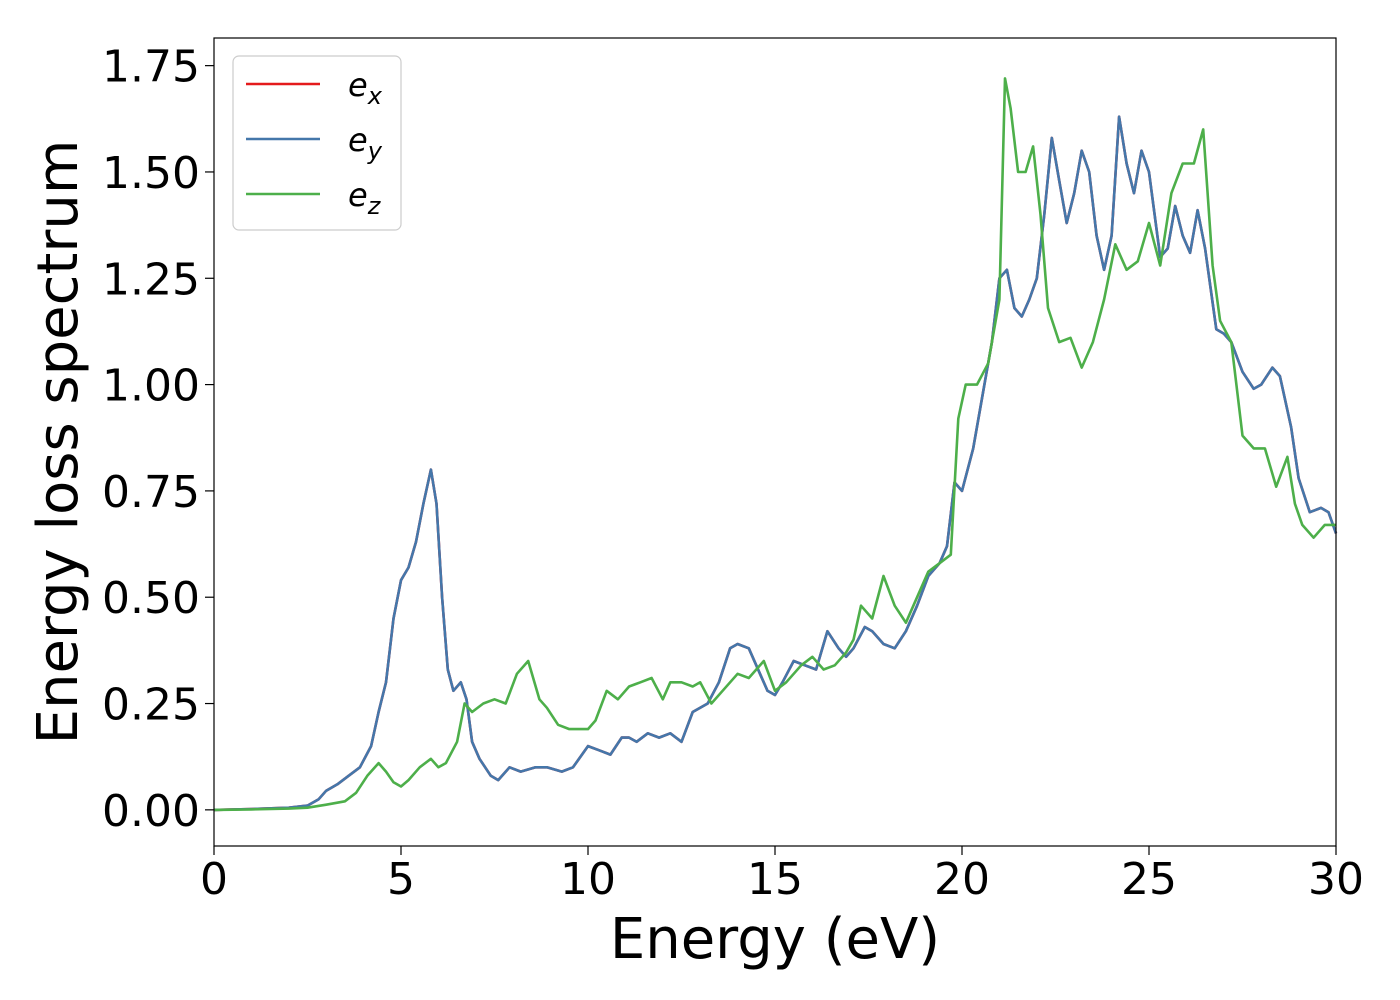 Image resolution: width=1400 pixels, height=1000 pixels. What do you see at coordinates (58, 442) in the screenshot?
I see `y-axis-label: Energy loss spectrum` at bounding box center [58, 442].